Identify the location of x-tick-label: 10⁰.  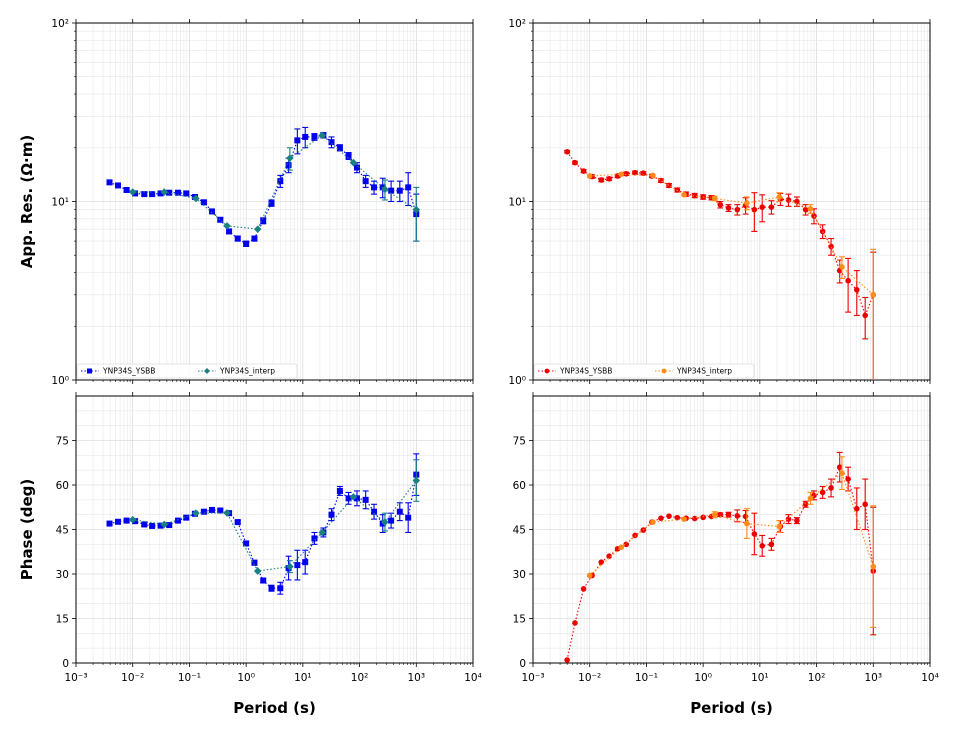
(703, 678).